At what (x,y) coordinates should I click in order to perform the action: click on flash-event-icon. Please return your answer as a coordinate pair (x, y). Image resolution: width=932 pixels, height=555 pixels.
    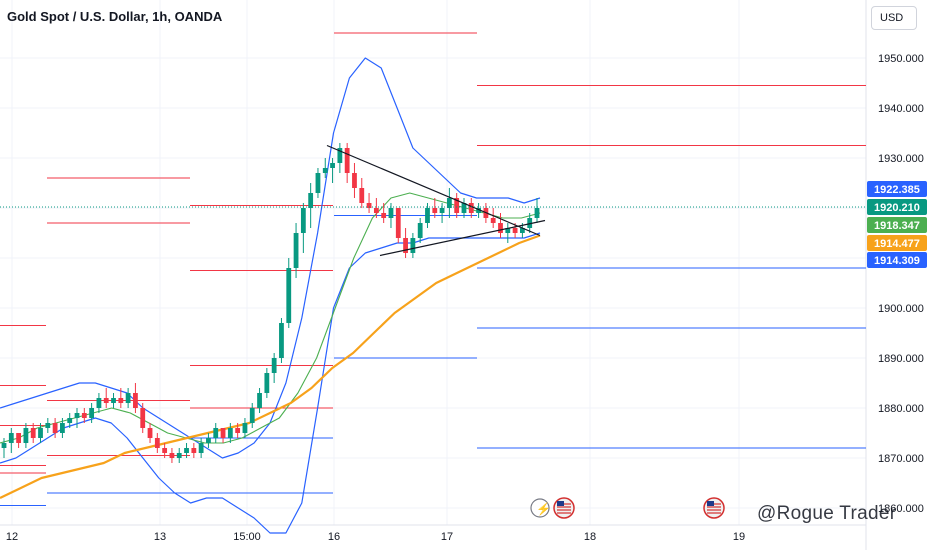
    Looking at the image, I should click on (540, 508).